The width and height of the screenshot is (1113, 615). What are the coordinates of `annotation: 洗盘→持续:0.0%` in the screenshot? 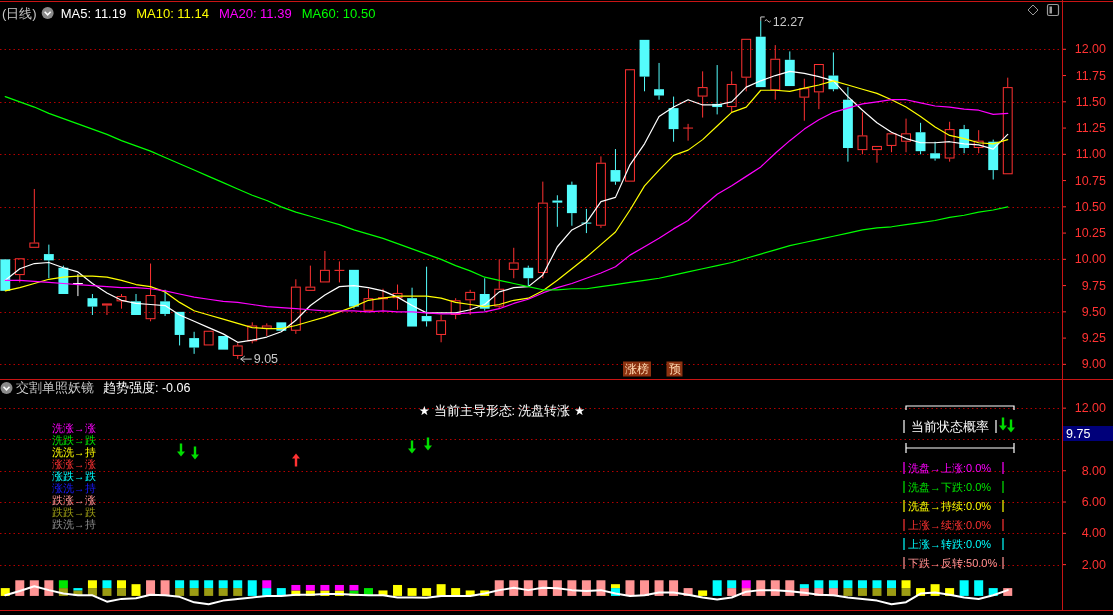 It's located at (950, 506).